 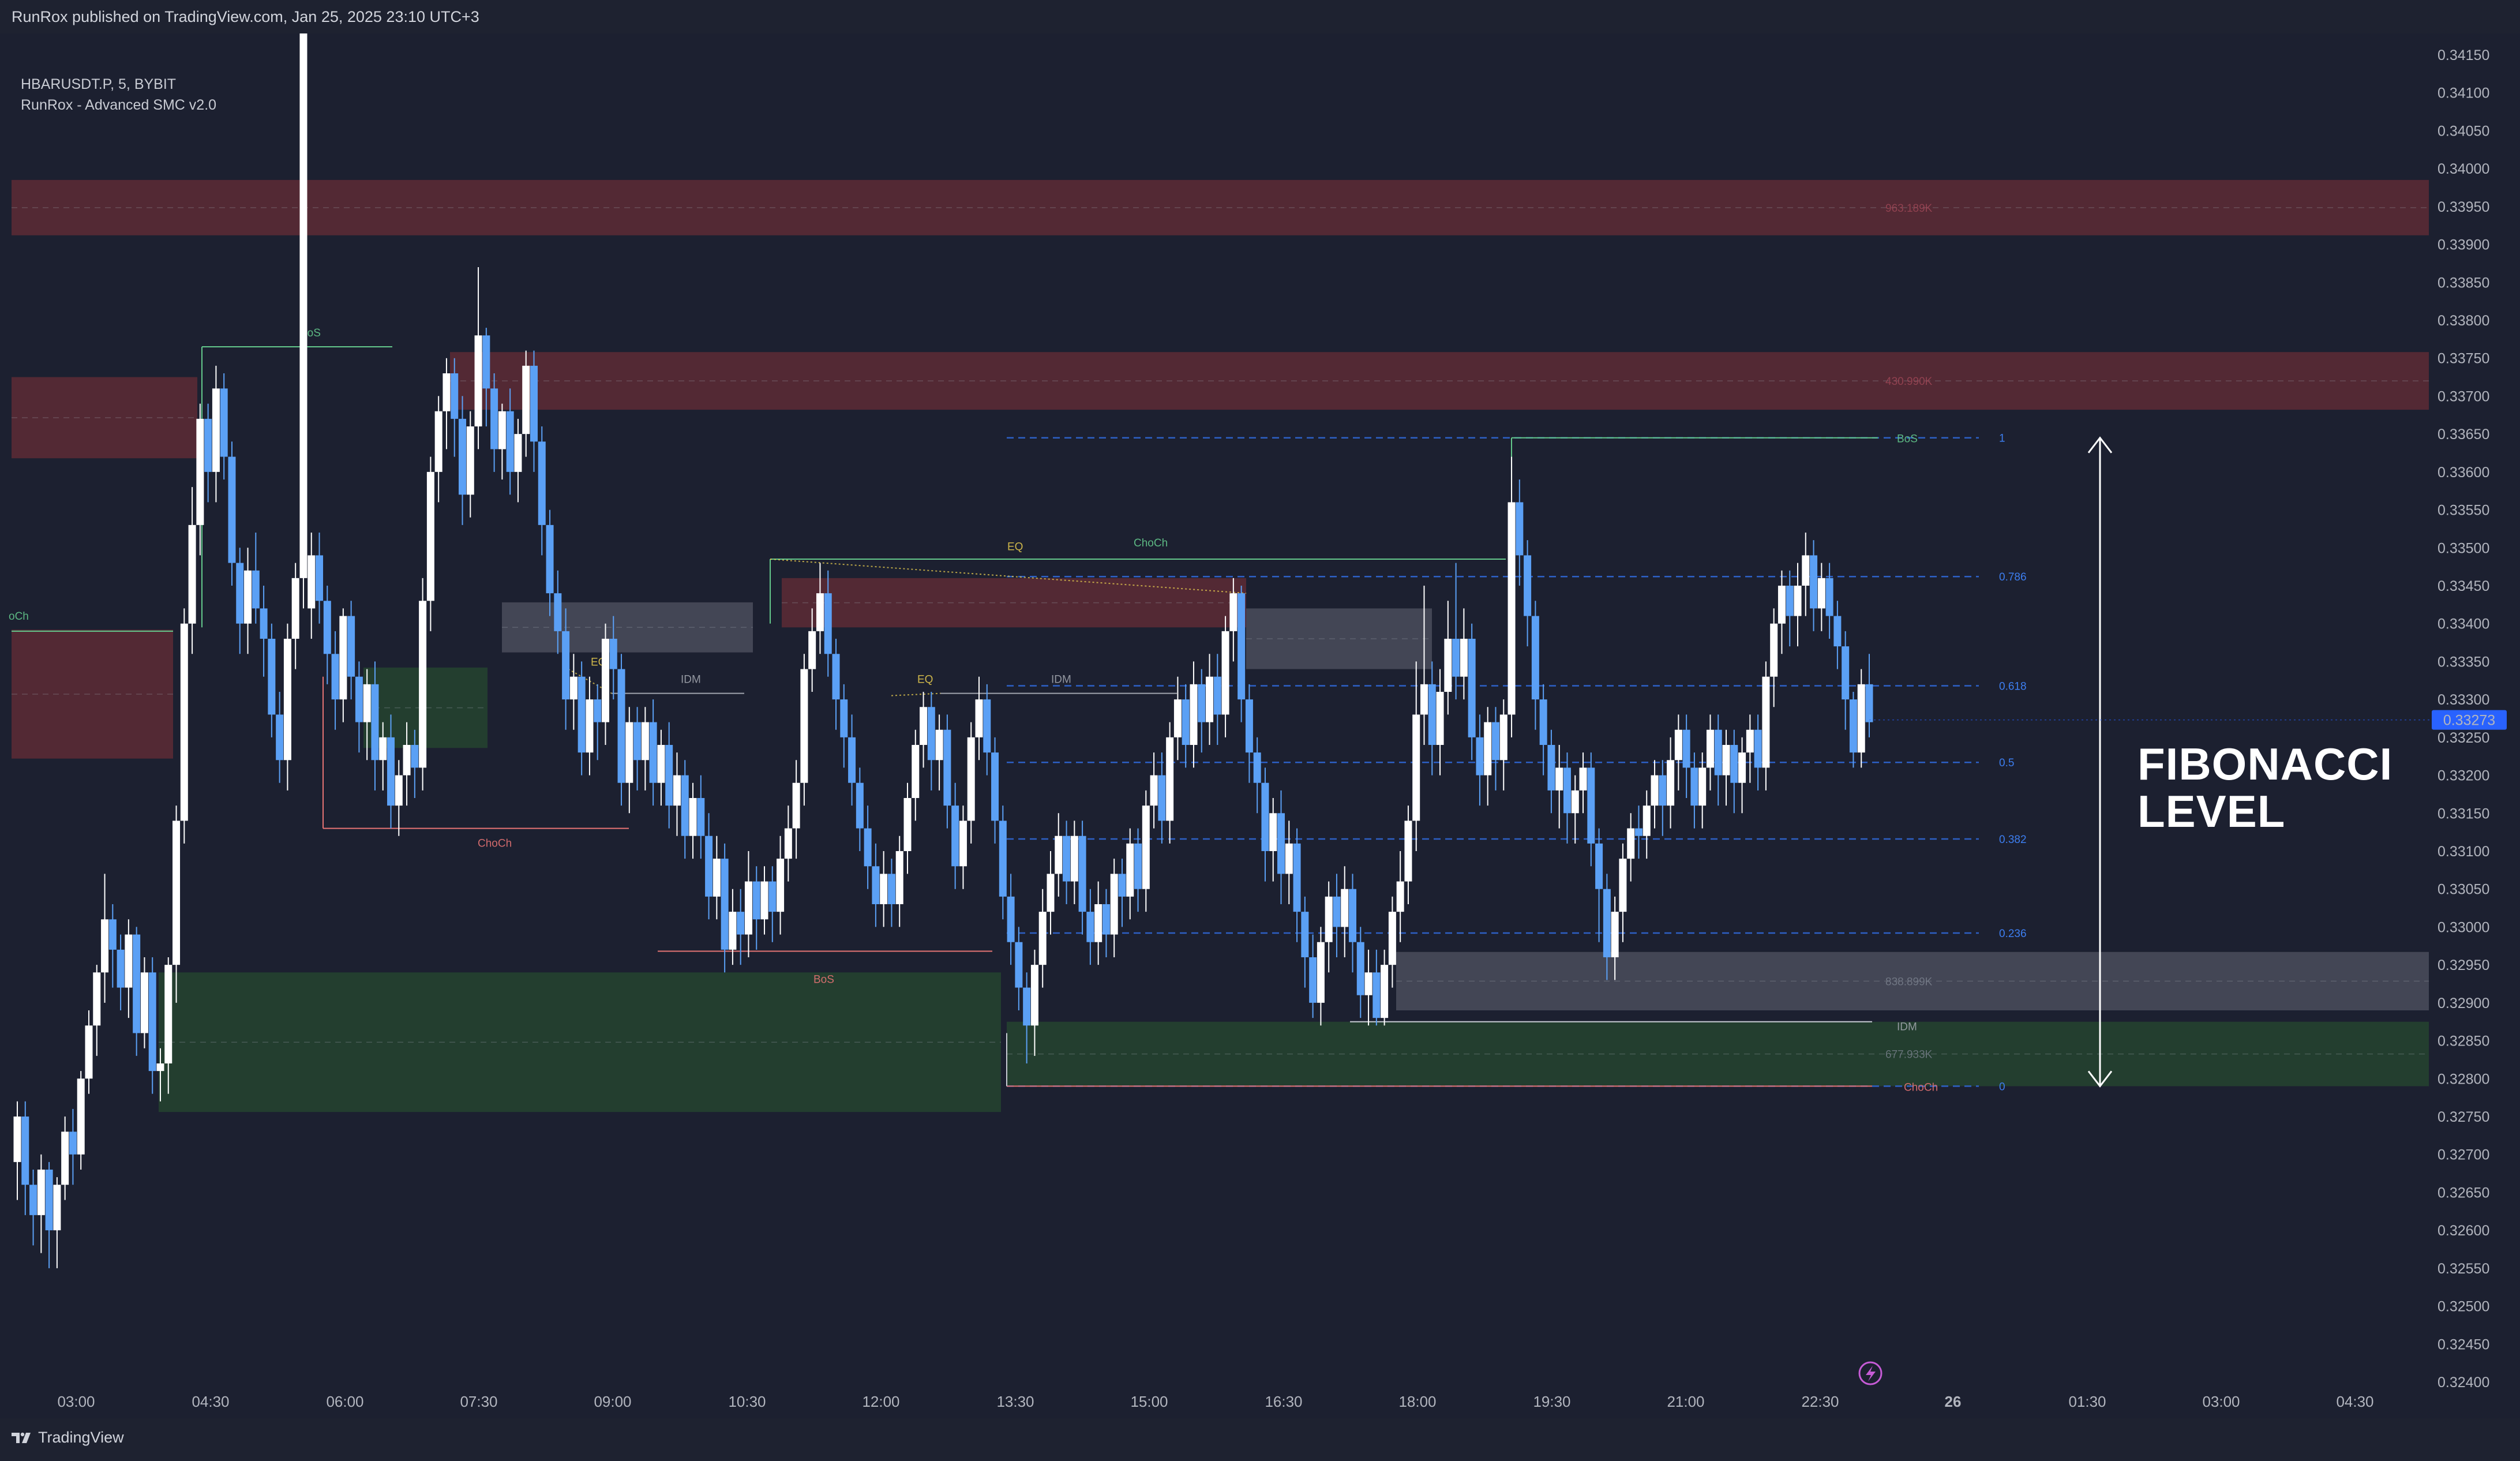 I want to click on indicator-title: RunRox - Advanced SMC v2.0, so click(x=119, y=105).